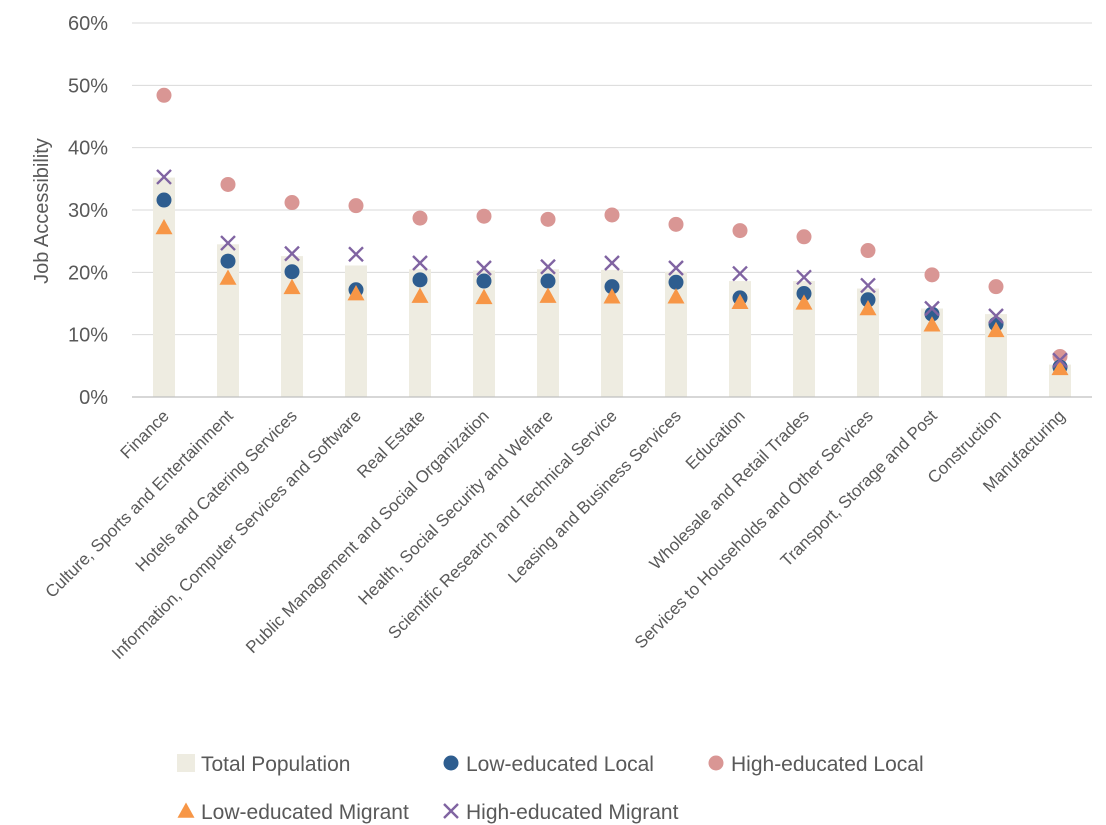 The image size is (1106, 825). I want to click on legend-label: Low-educated Local, so click(560, 764).